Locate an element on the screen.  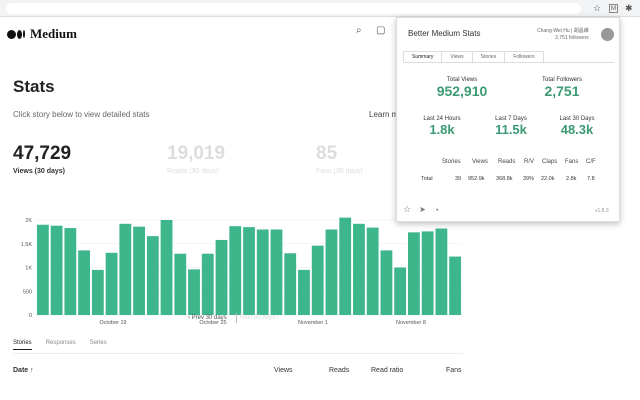
tab-series: Series is located at coordinates (98, 343).